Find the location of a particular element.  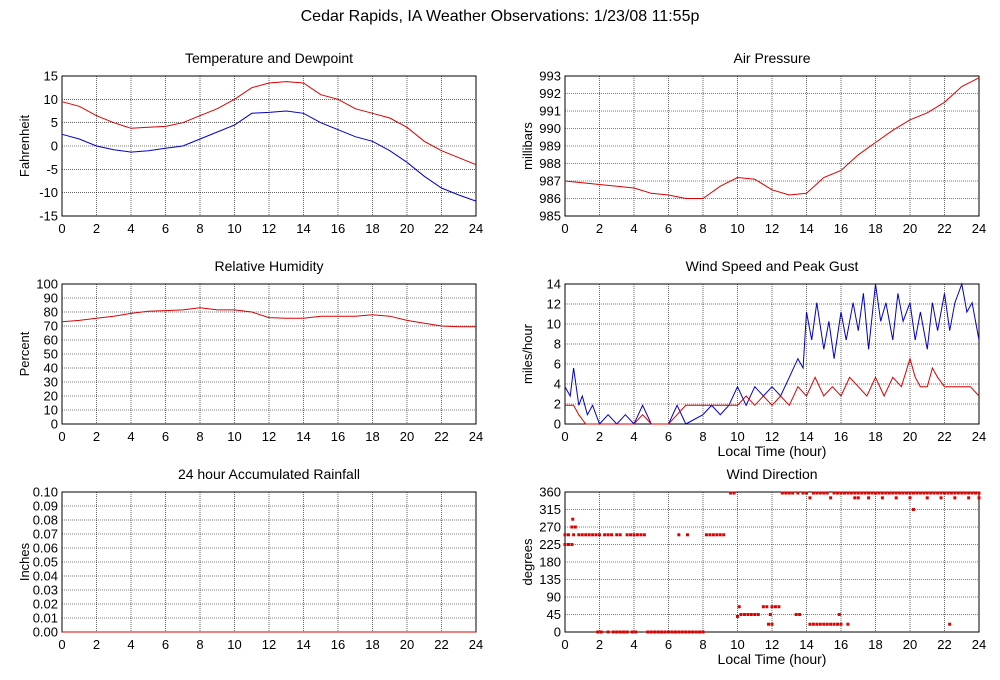

y-tick-label: 45 is located at coordinates (554, 614).